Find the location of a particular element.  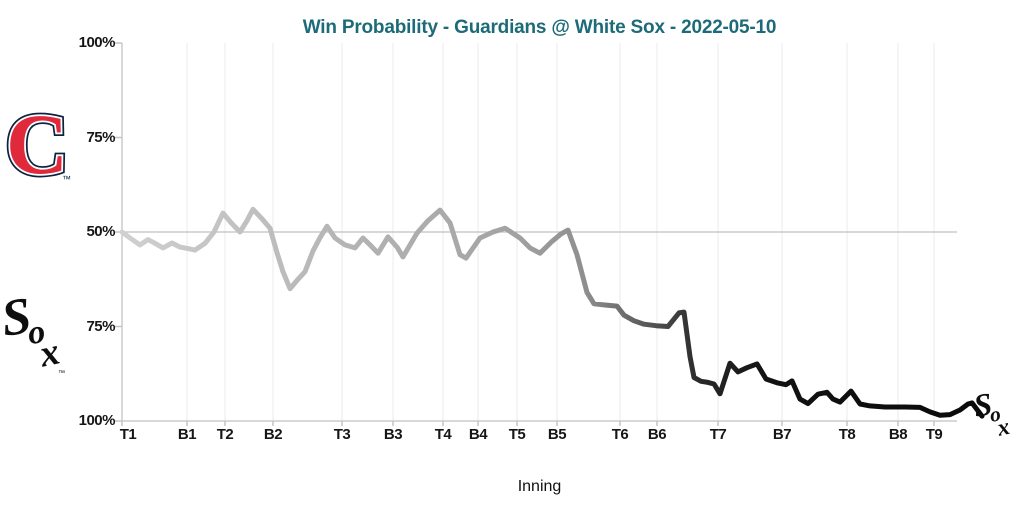

white-sox-winner-logo: S o x is located at coordinates (994, 417).